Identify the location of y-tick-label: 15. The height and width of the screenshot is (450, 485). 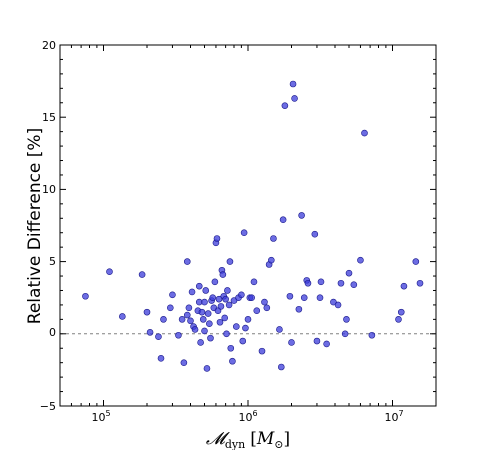
(49, 117).